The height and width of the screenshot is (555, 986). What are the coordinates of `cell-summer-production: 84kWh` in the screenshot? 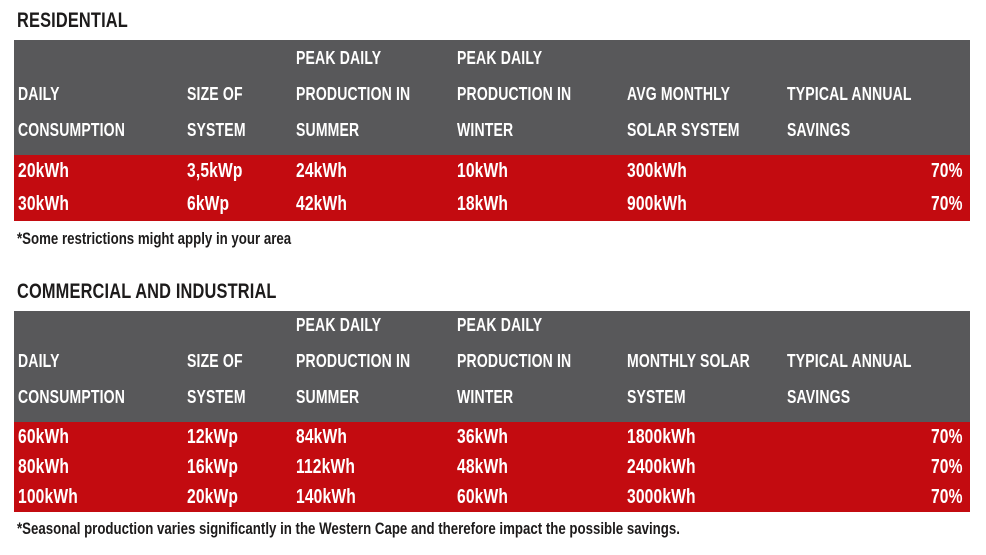 It's located at (322, 436).